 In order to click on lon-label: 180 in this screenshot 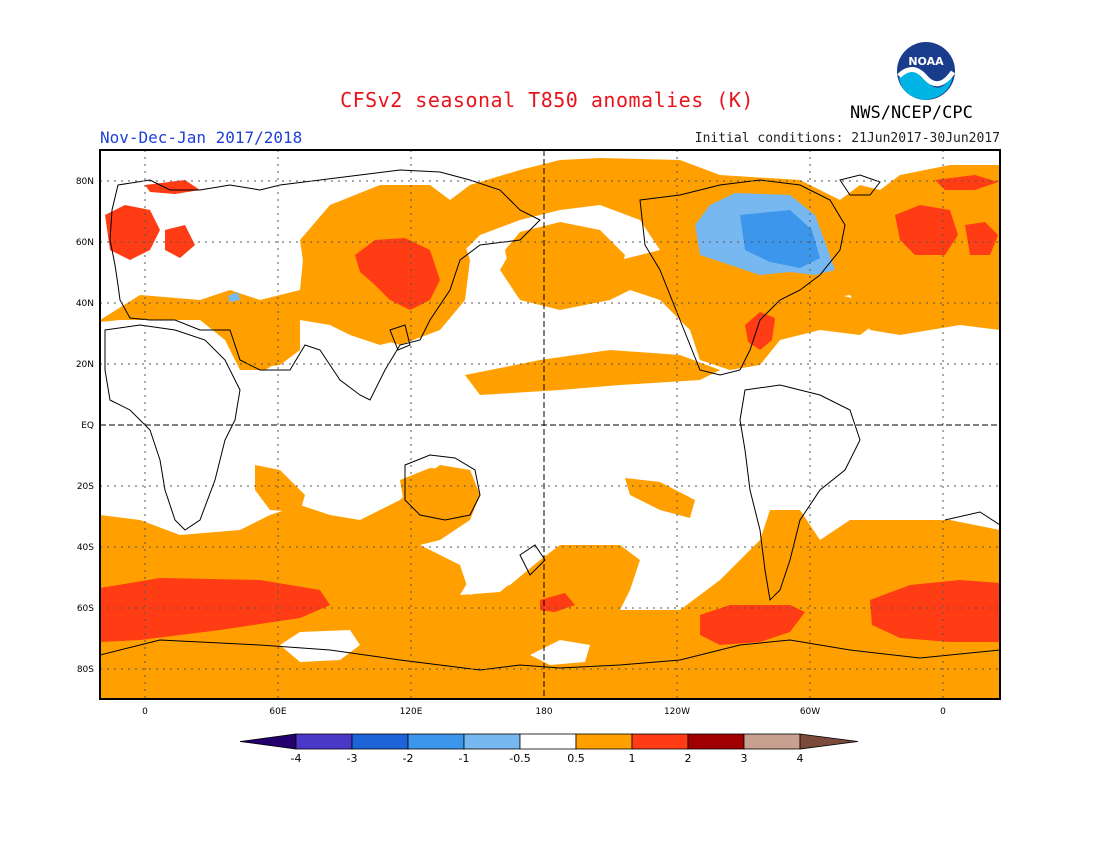, I will do `click(543, 712)`.